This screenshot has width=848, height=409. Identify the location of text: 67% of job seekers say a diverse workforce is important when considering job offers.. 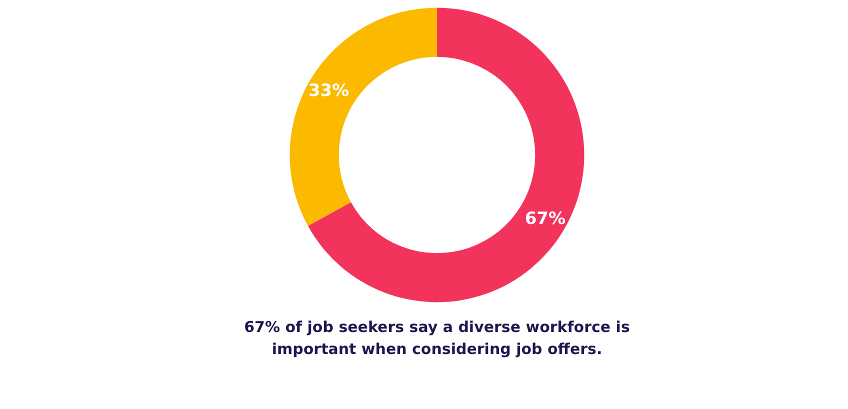
(437, 338).